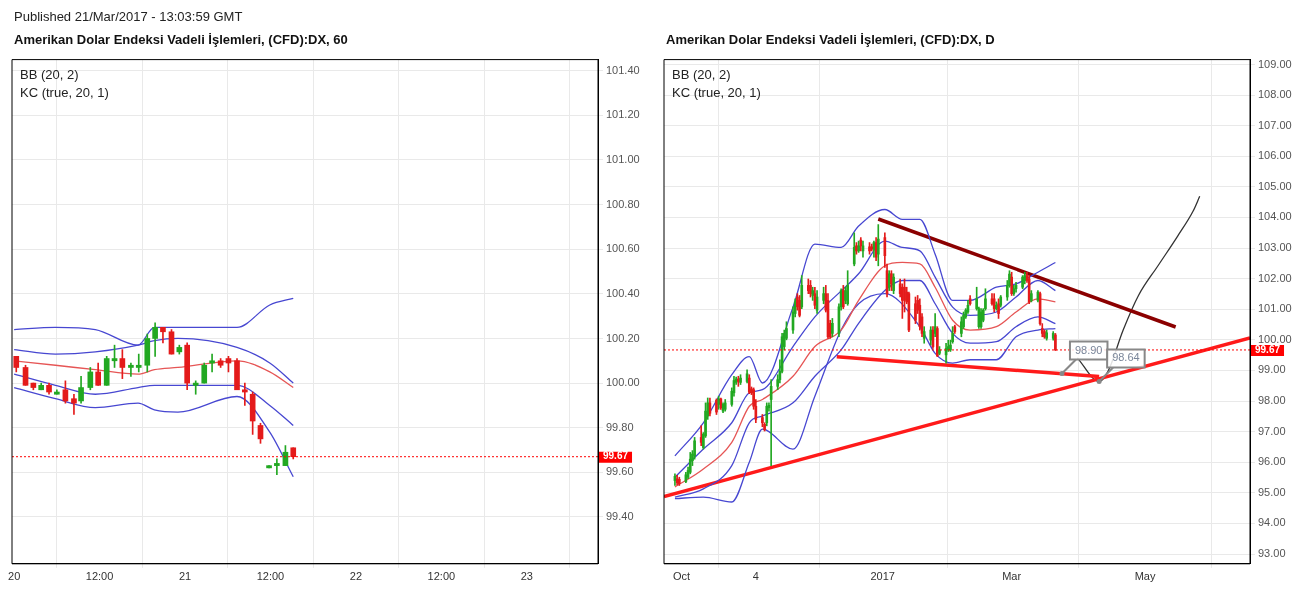 This screenshot has width=1304, height=589. What do you see at coordinates (1275, 185) in the screenshot?
I see `y-tick-label: 105.00` at bounding box center [1275, 185].